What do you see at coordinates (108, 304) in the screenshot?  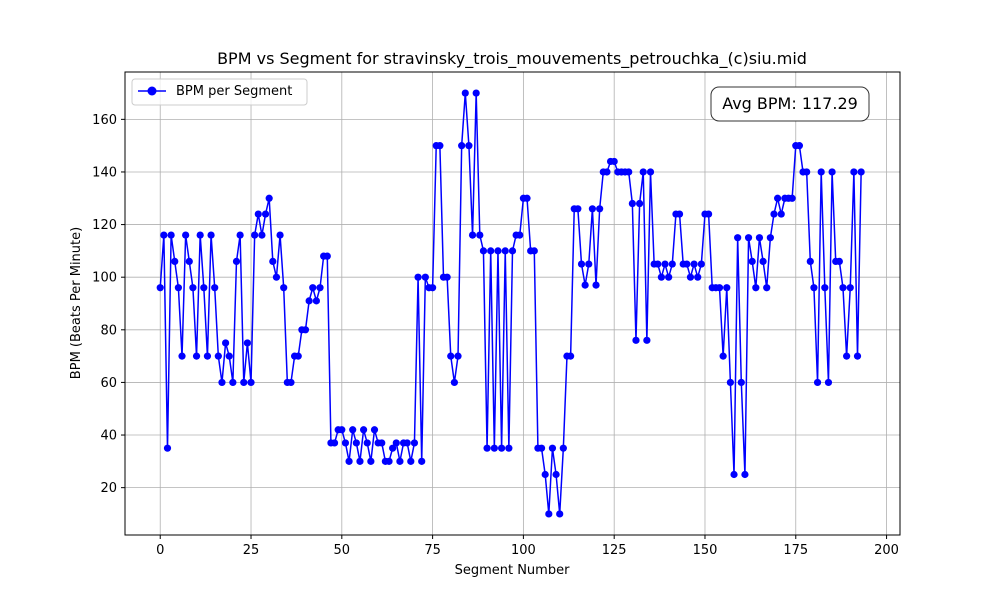 I see `y-axis-ticks: 20 40 60 80 100 120 140 160` at bounding box center [108, 304].